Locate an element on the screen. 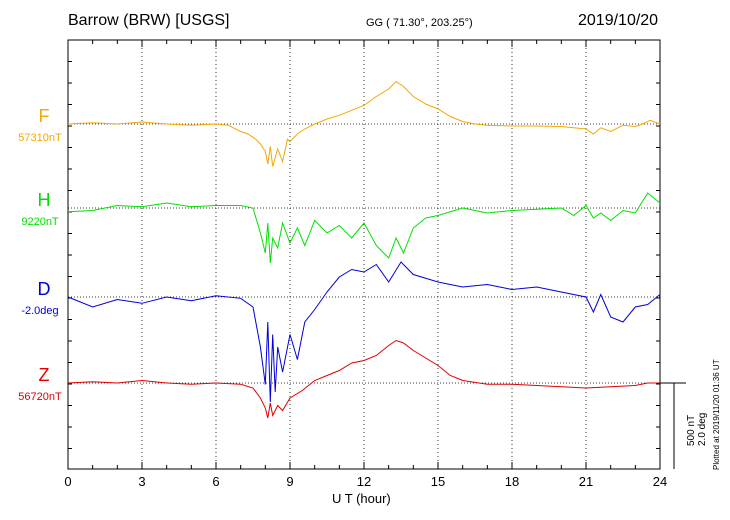  x-tick-label: 12 is located at coordinates (364, 481).